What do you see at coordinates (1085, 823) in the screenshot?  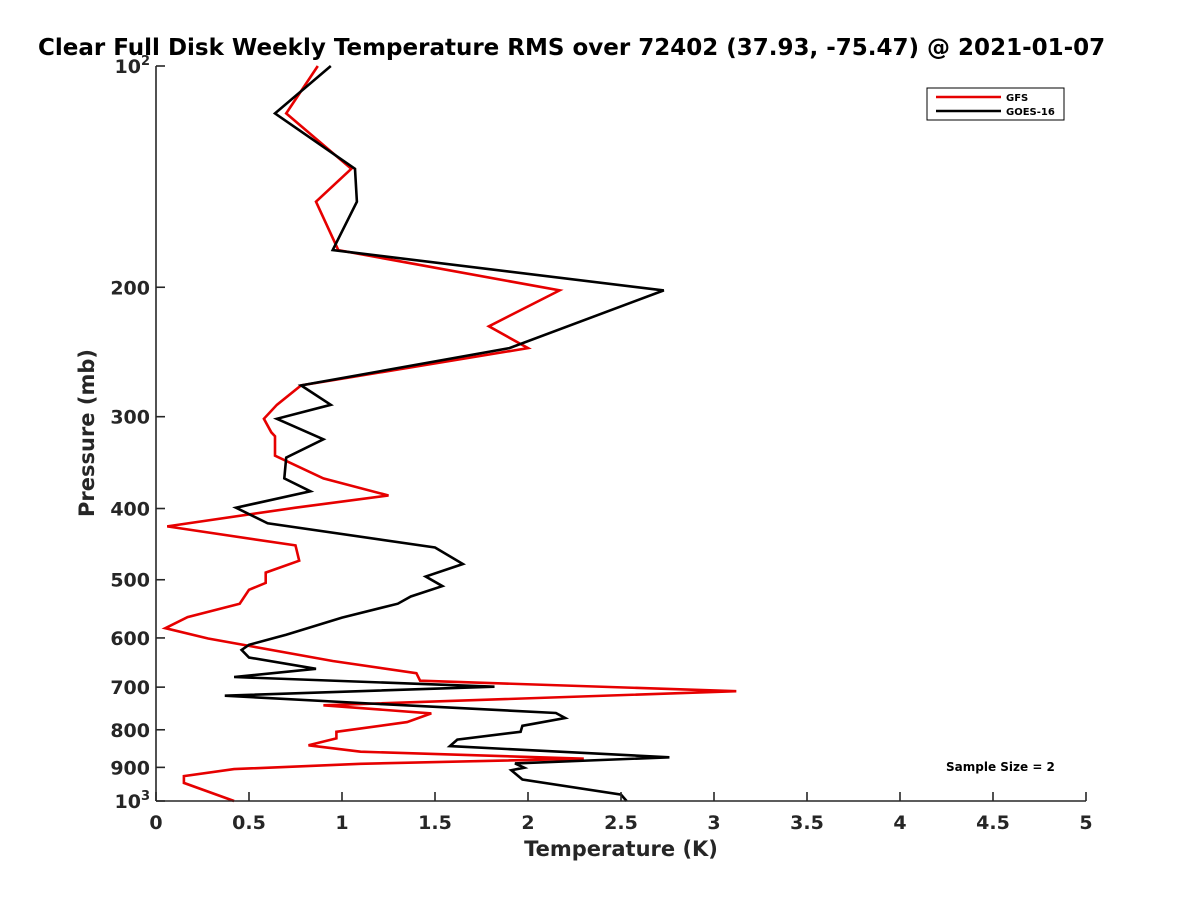 I see `x-tick-label: 5` at bounding box center [1085, 823].